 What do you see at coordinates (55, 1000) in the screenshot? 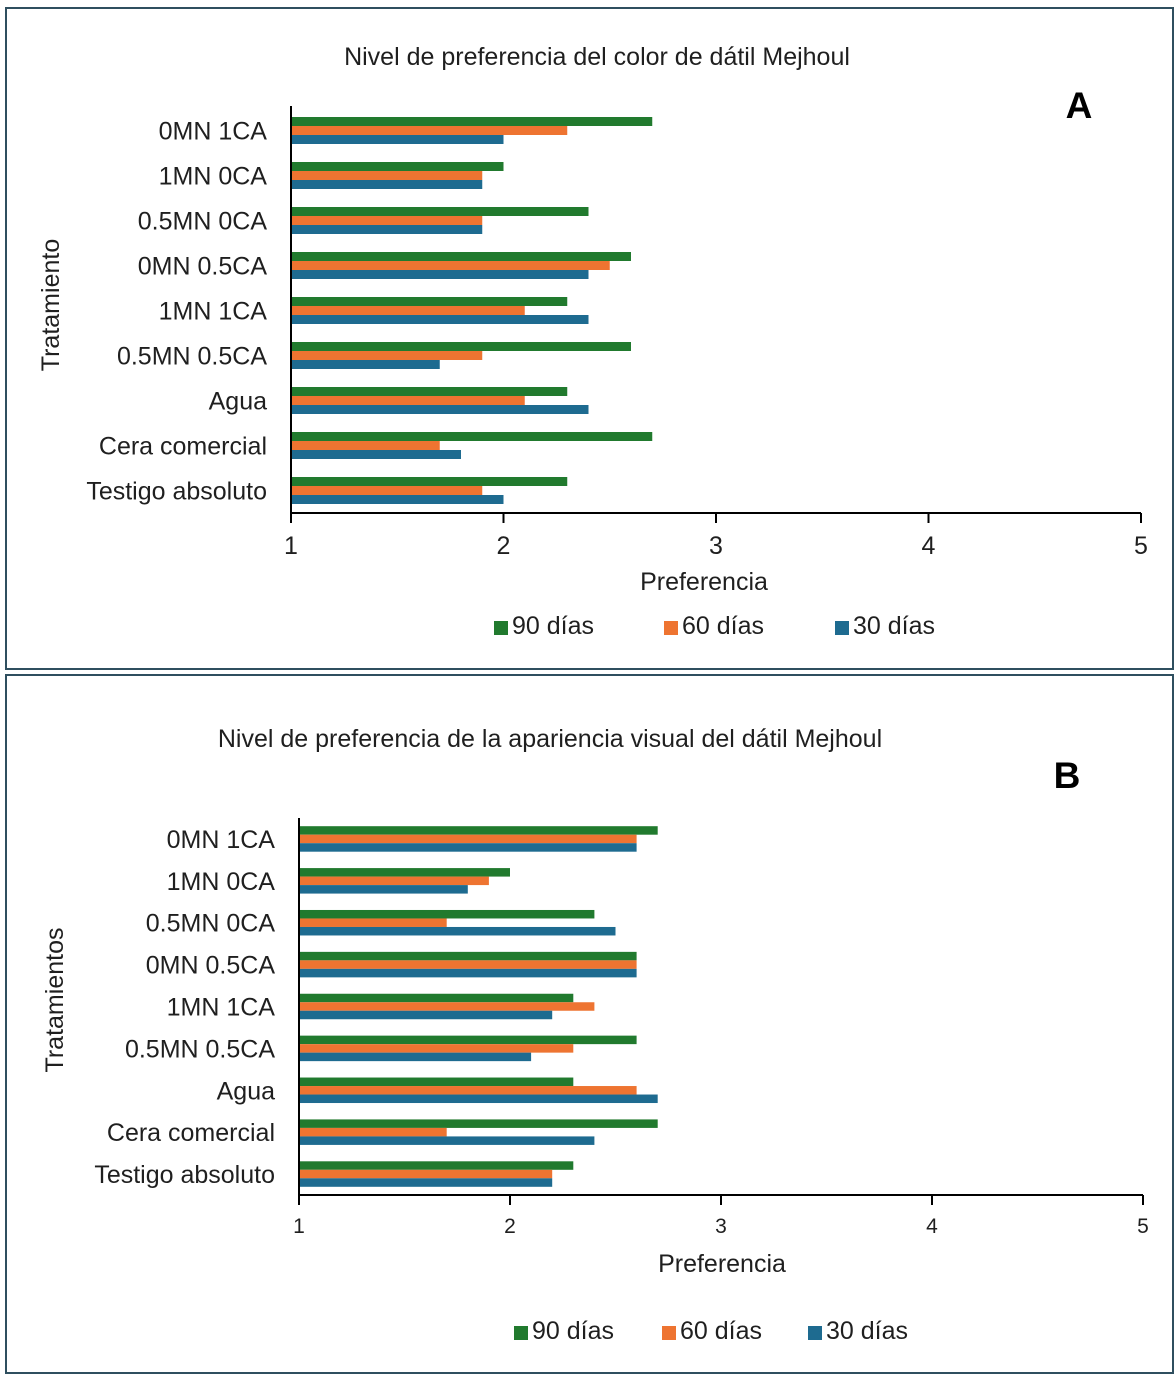
I see `chart-b-ylabel: Tratamientos` at bounding box center [55, 1000].